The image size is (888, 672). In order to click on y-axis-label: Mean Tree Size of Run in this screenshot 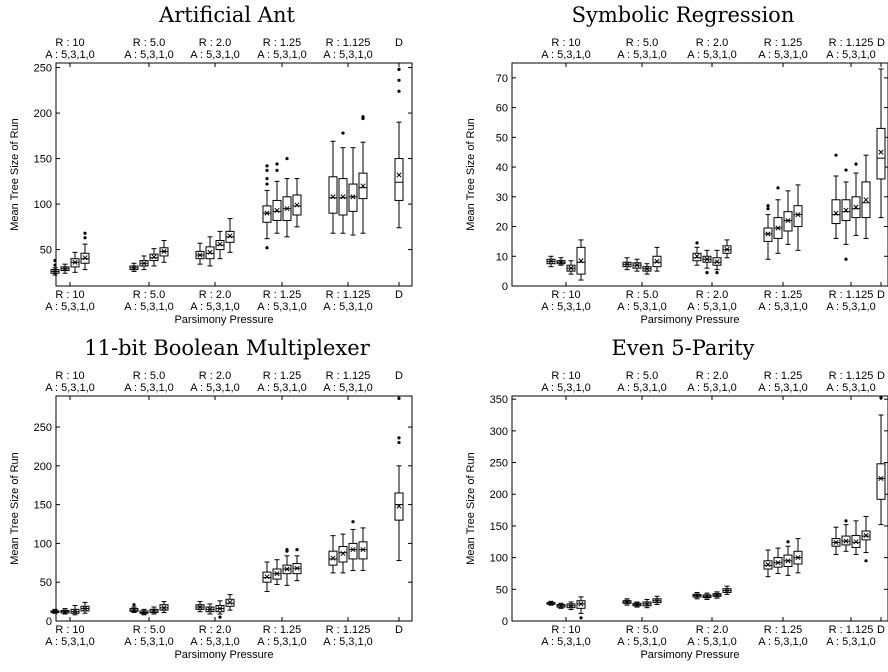, I will do `click(471, 174)`.